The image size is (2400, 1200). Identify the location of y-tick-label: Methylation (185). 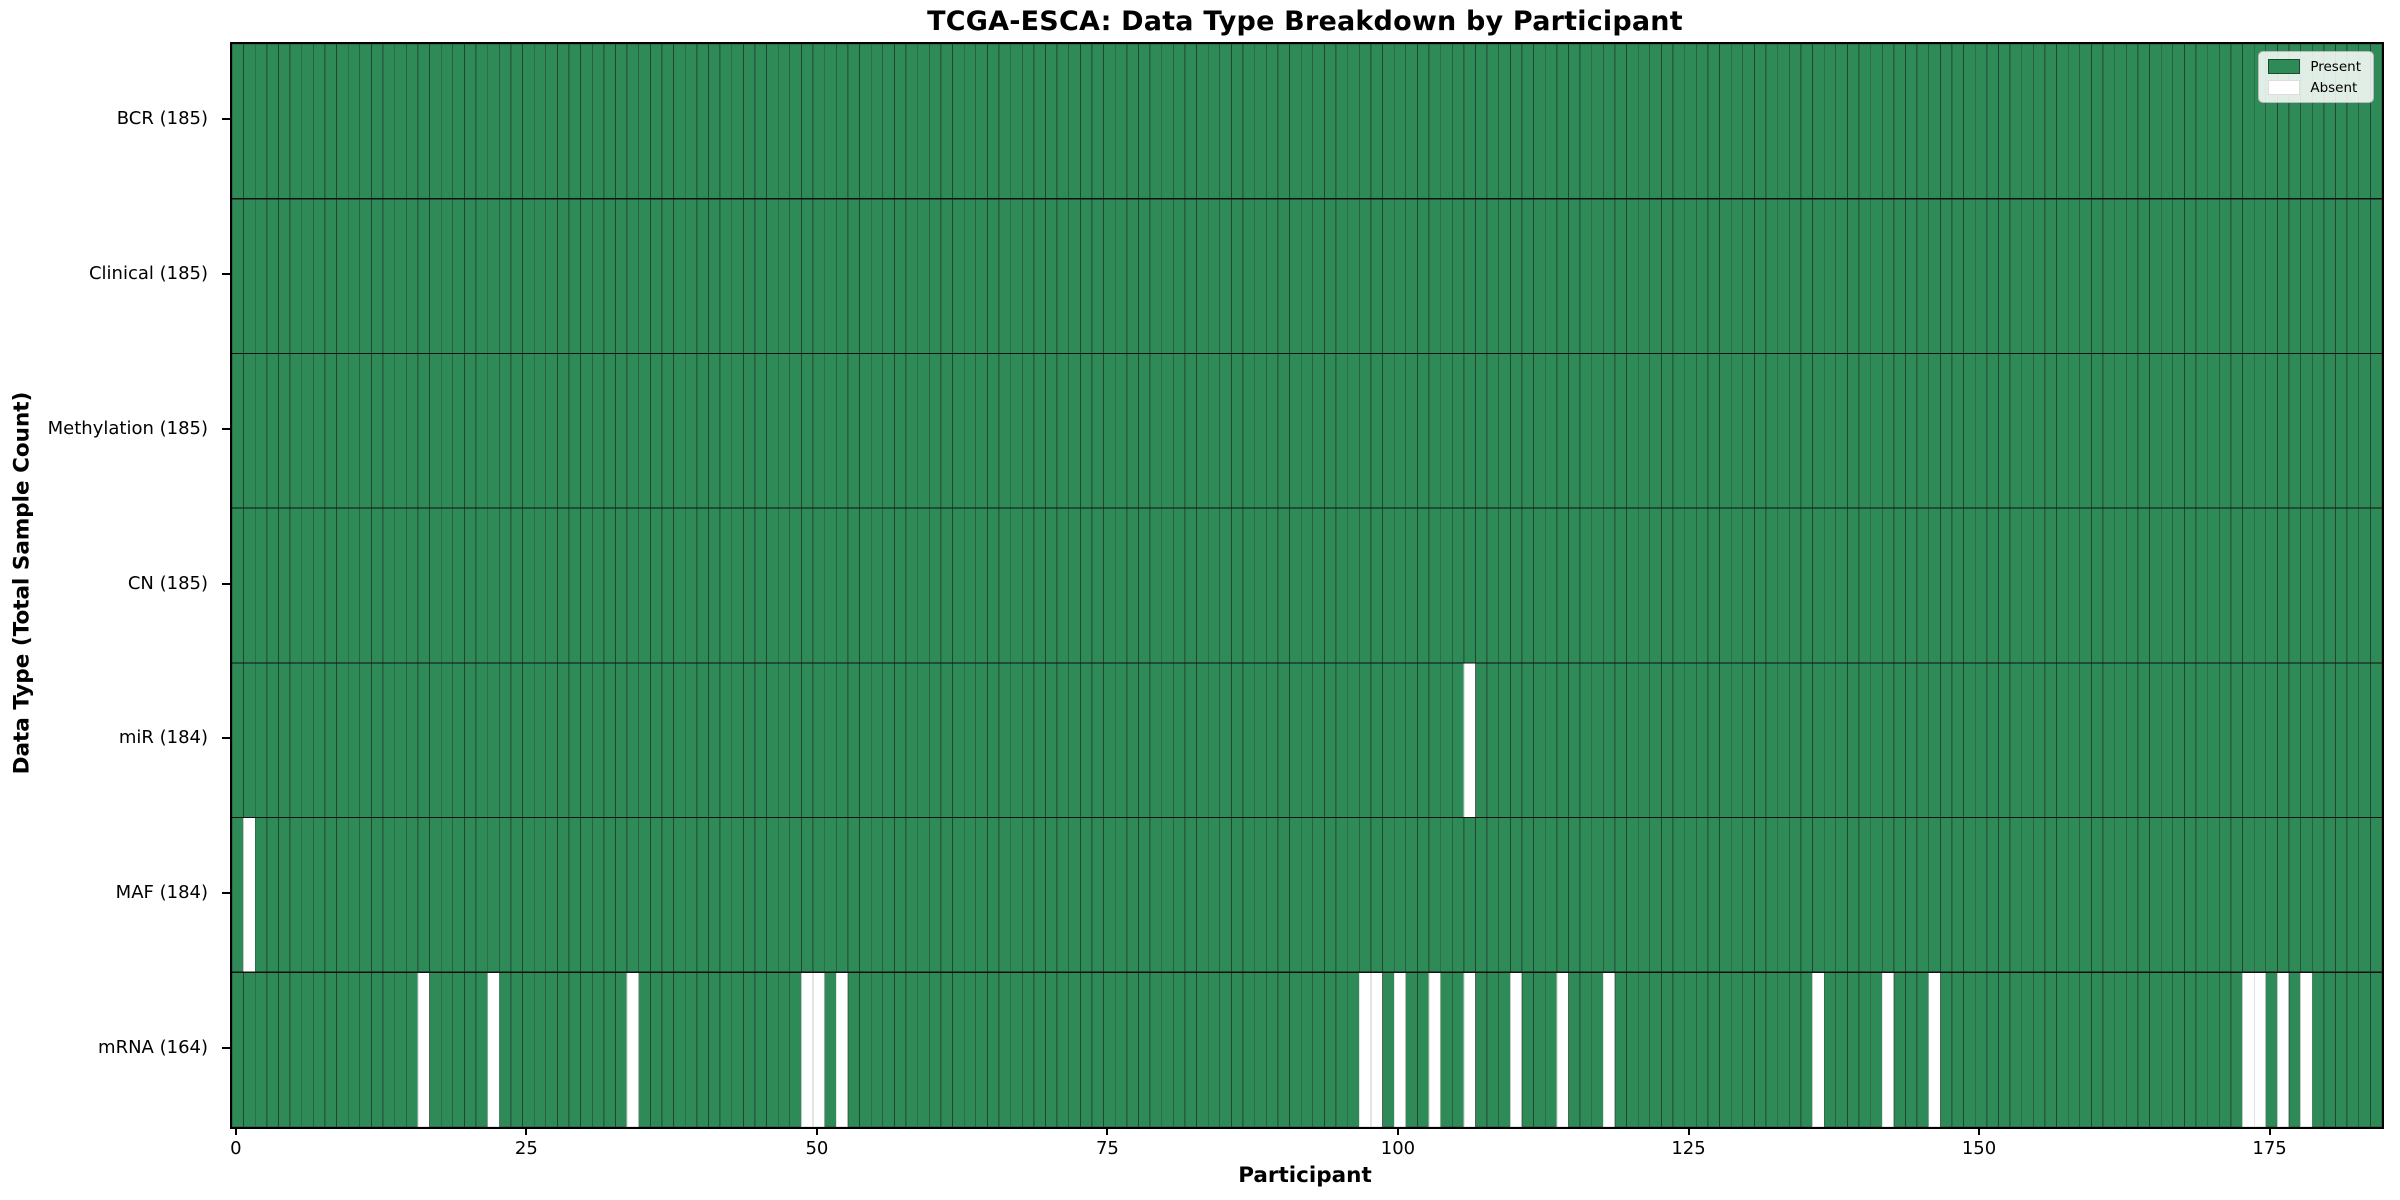
(127, 428).